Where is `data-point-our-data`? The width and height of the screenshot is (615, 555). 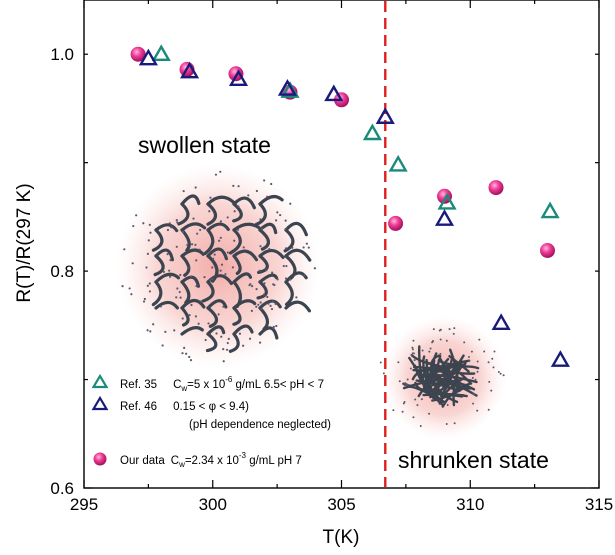
data-point-our-data is located at coordinates (236, 74).